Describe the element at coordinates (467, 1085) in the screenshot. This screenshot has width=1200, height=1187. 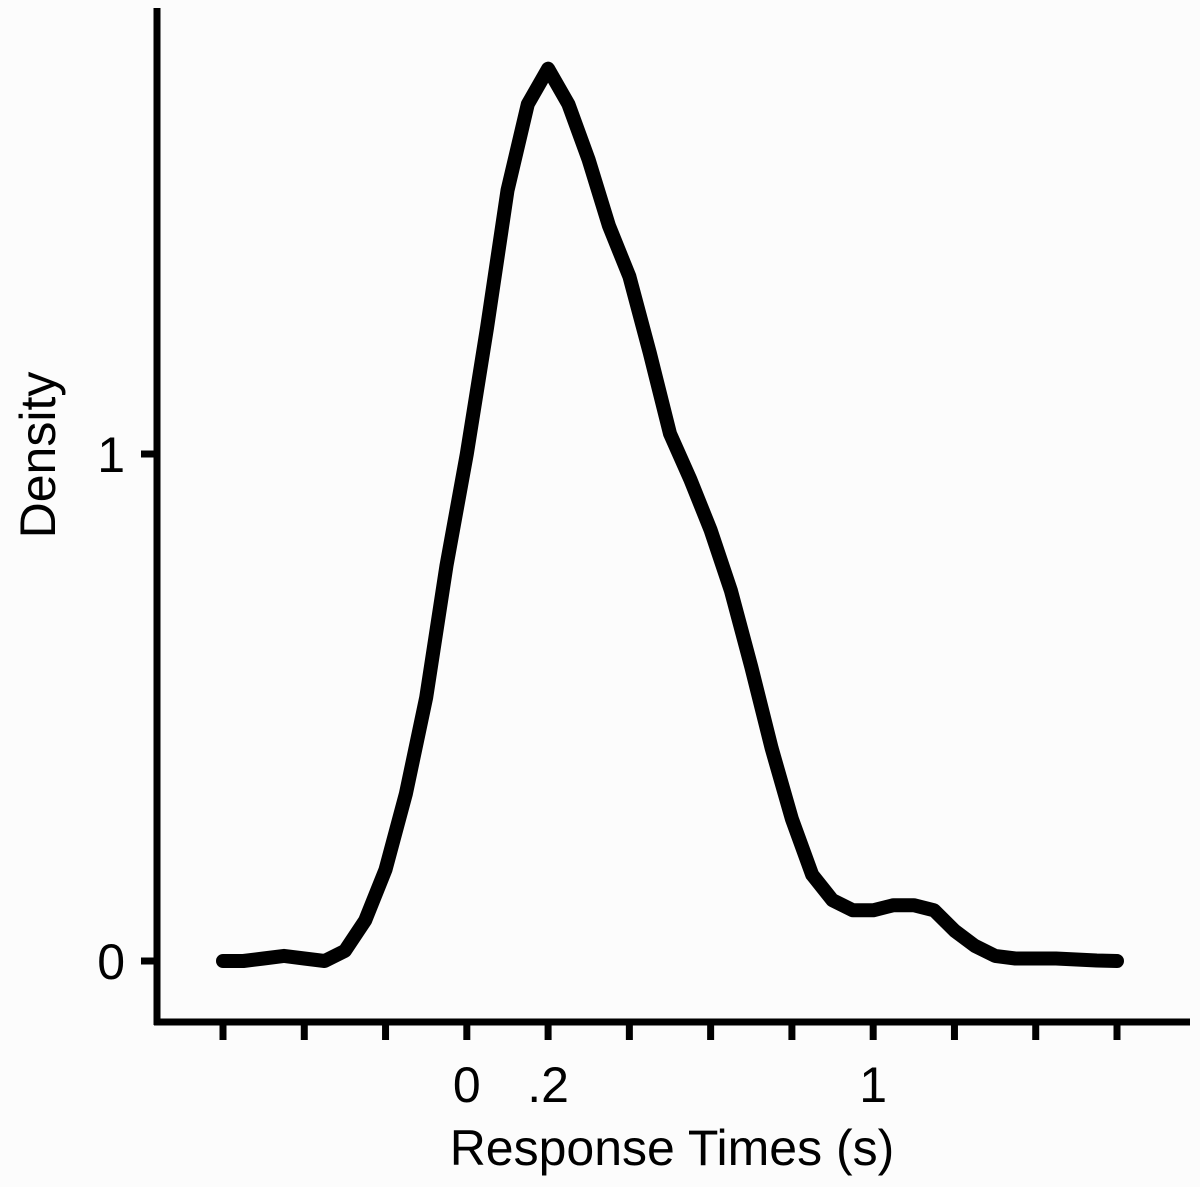
I see `x-tick-label: 0` at that location.